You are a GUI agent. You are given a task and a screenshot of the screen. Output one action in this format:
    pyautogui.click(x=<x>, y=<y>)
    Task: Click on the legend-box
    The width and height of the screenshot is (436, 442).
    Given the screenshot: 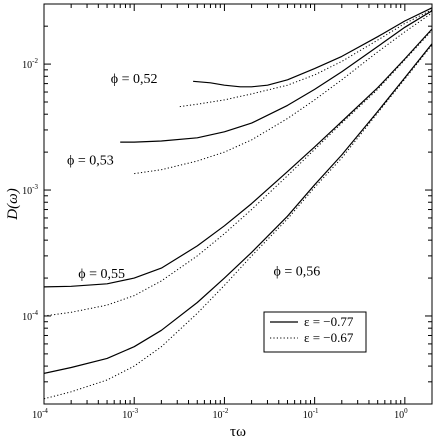 What is the action you would take?
    pyautogui.click(x=315, y=332)
    